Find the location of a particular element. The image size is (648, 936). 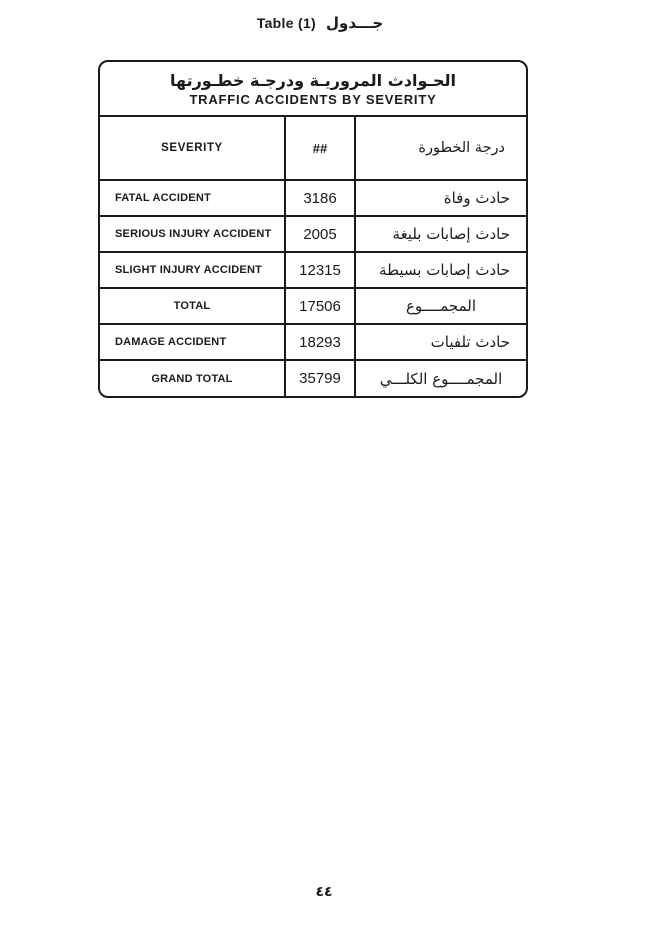

row-label: GRAND TOTAL is located at coordinates (192, 378).